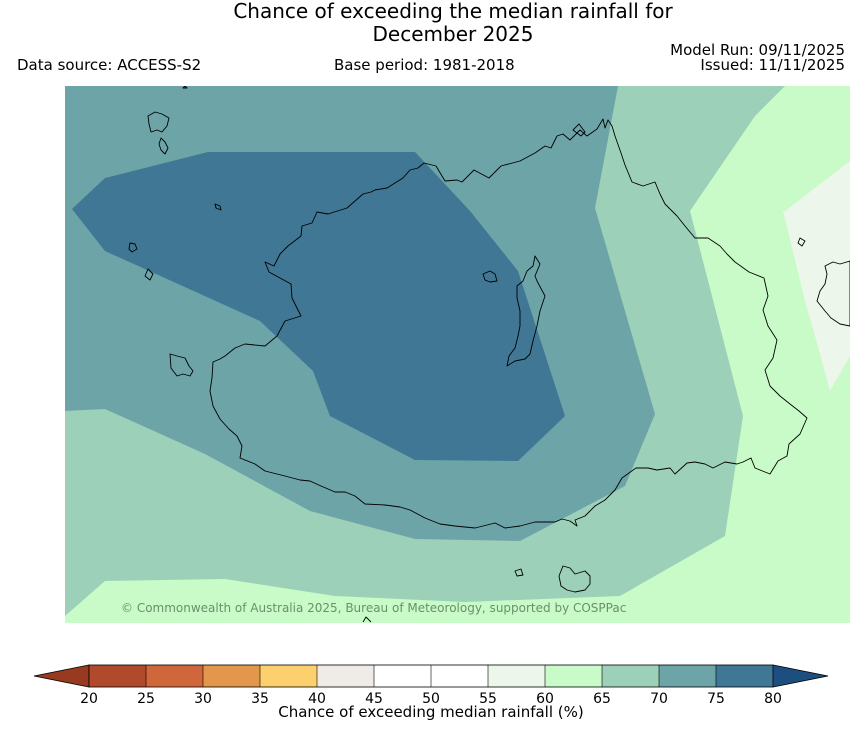  Describe the element at coordinates (109, 65) in the screenshot. I see `data-source: Data source: ACCESS-S2` at that location.